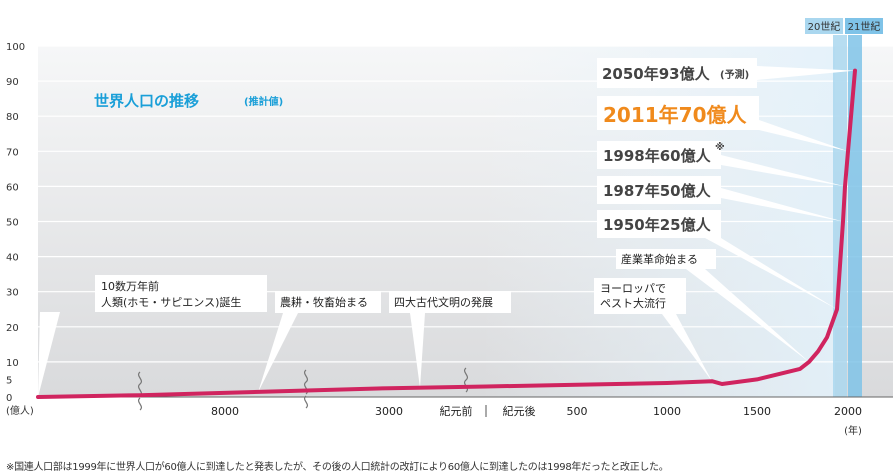  What do you see at coordinates (771, 274) in the screenshot?
I see `leader-1950` at bounding box center [771, 274].